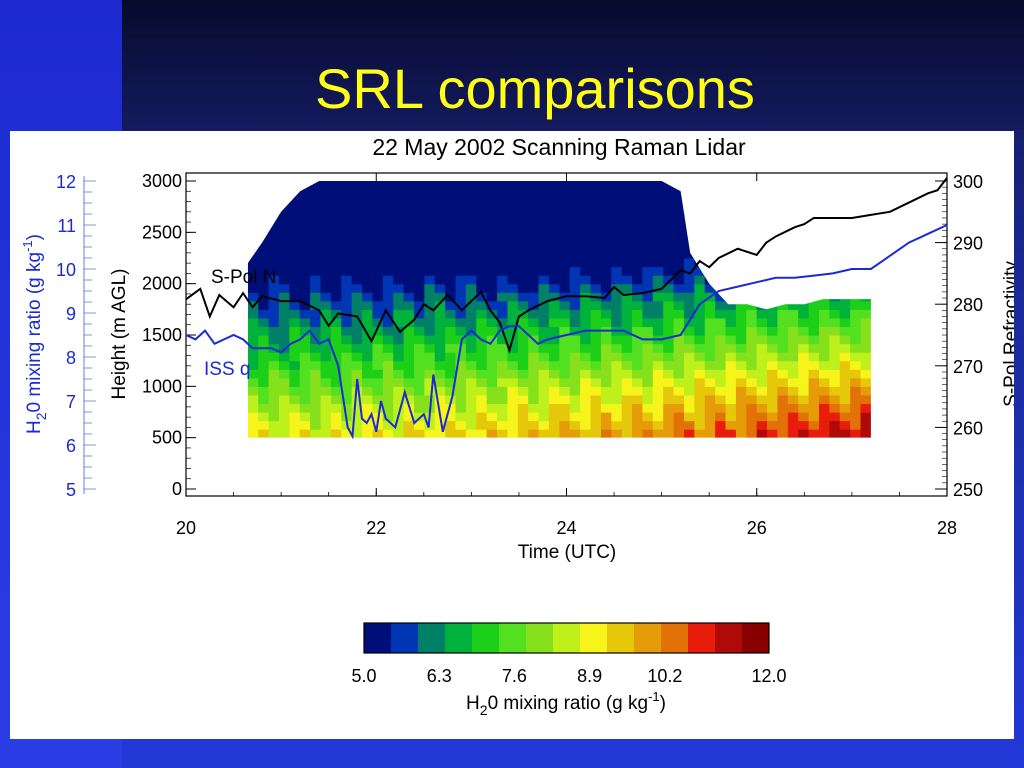 The height and width of the screenshot is (768, 1024). Describe the element at coordinates (947, 528) in the screenshot. I see `x-tick-label: 28` at that location.